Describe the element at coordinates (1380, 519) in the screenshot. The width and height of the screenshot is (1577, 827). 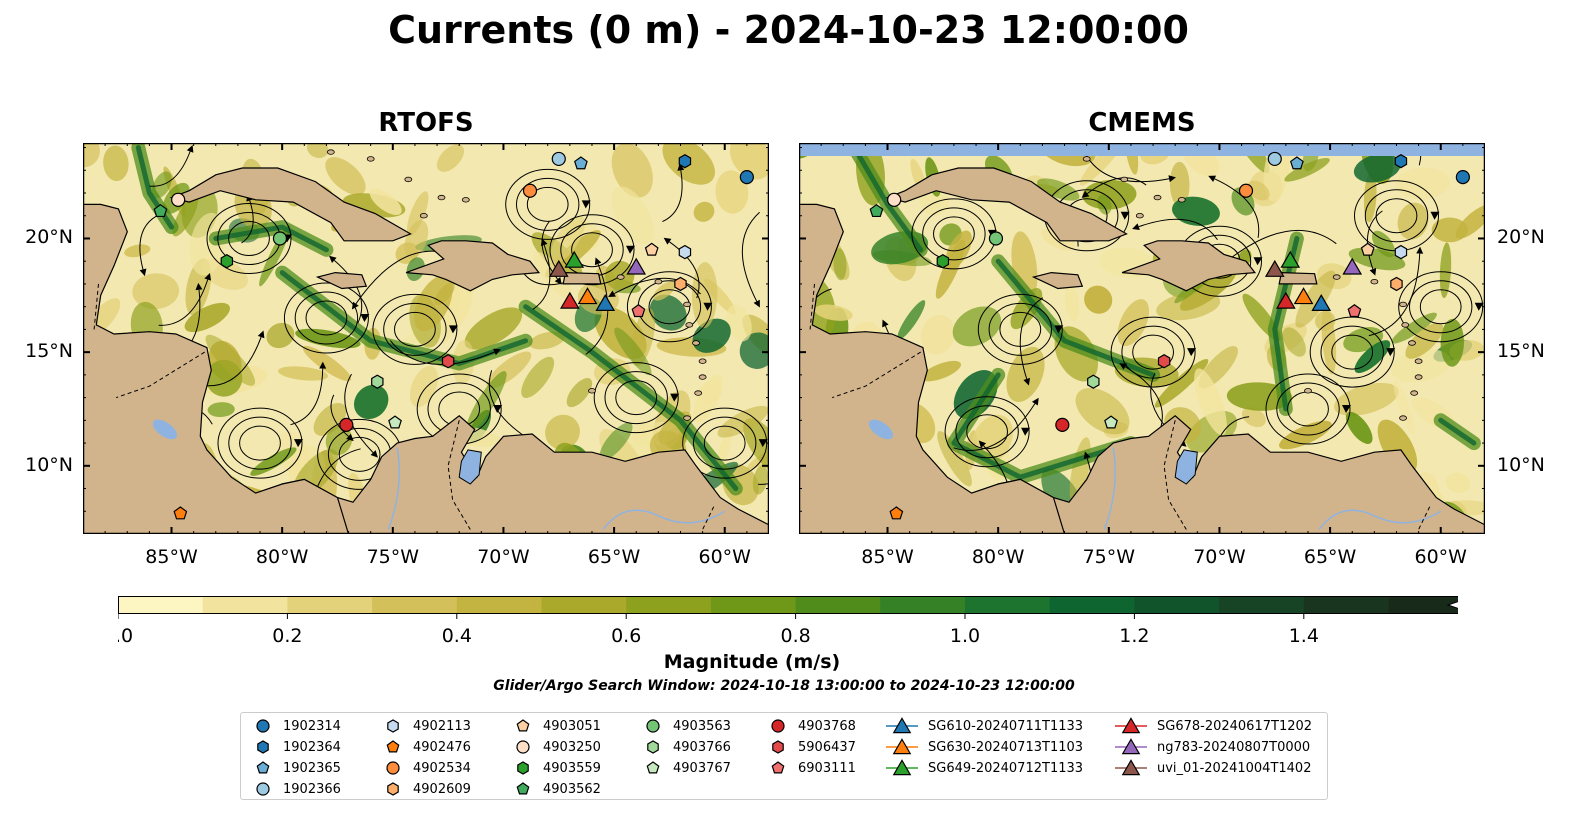
I see `river` at that location.